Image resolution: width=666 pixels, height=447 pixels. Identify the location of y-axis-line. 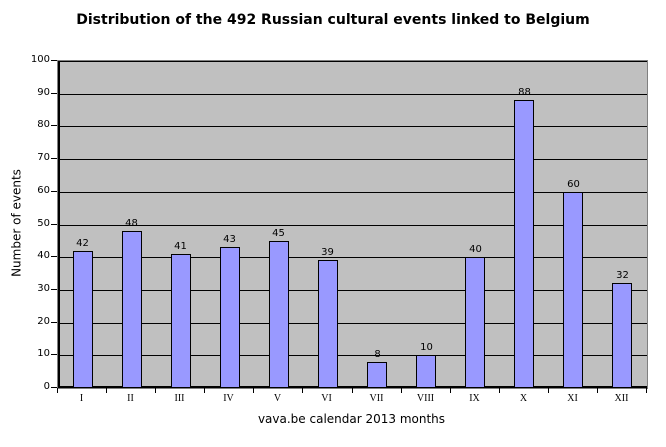
(59, 224).